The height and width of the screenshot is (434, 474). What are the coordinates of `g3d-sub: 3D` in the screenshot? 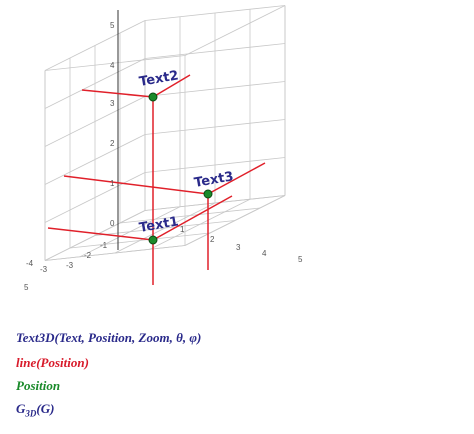 It's located at (31, 413).